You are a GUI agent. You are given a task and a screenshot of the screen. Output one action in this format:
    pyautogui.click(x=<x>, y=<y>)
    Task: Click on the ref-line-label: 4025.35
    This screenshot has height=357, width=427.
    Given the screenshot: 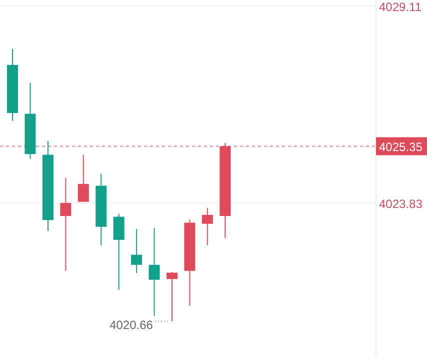 What is the action you would take?
    pyautogui.click(x=401, y=147)
    